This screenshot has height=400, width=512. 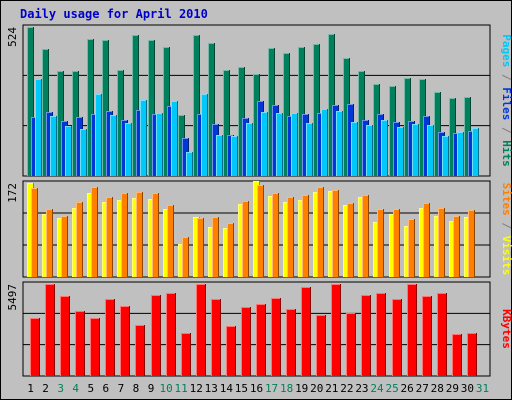 What do you see at coordinates (377, 388) in the screenshot?
I see `day-label: 24` at bounding box center [377, 388].